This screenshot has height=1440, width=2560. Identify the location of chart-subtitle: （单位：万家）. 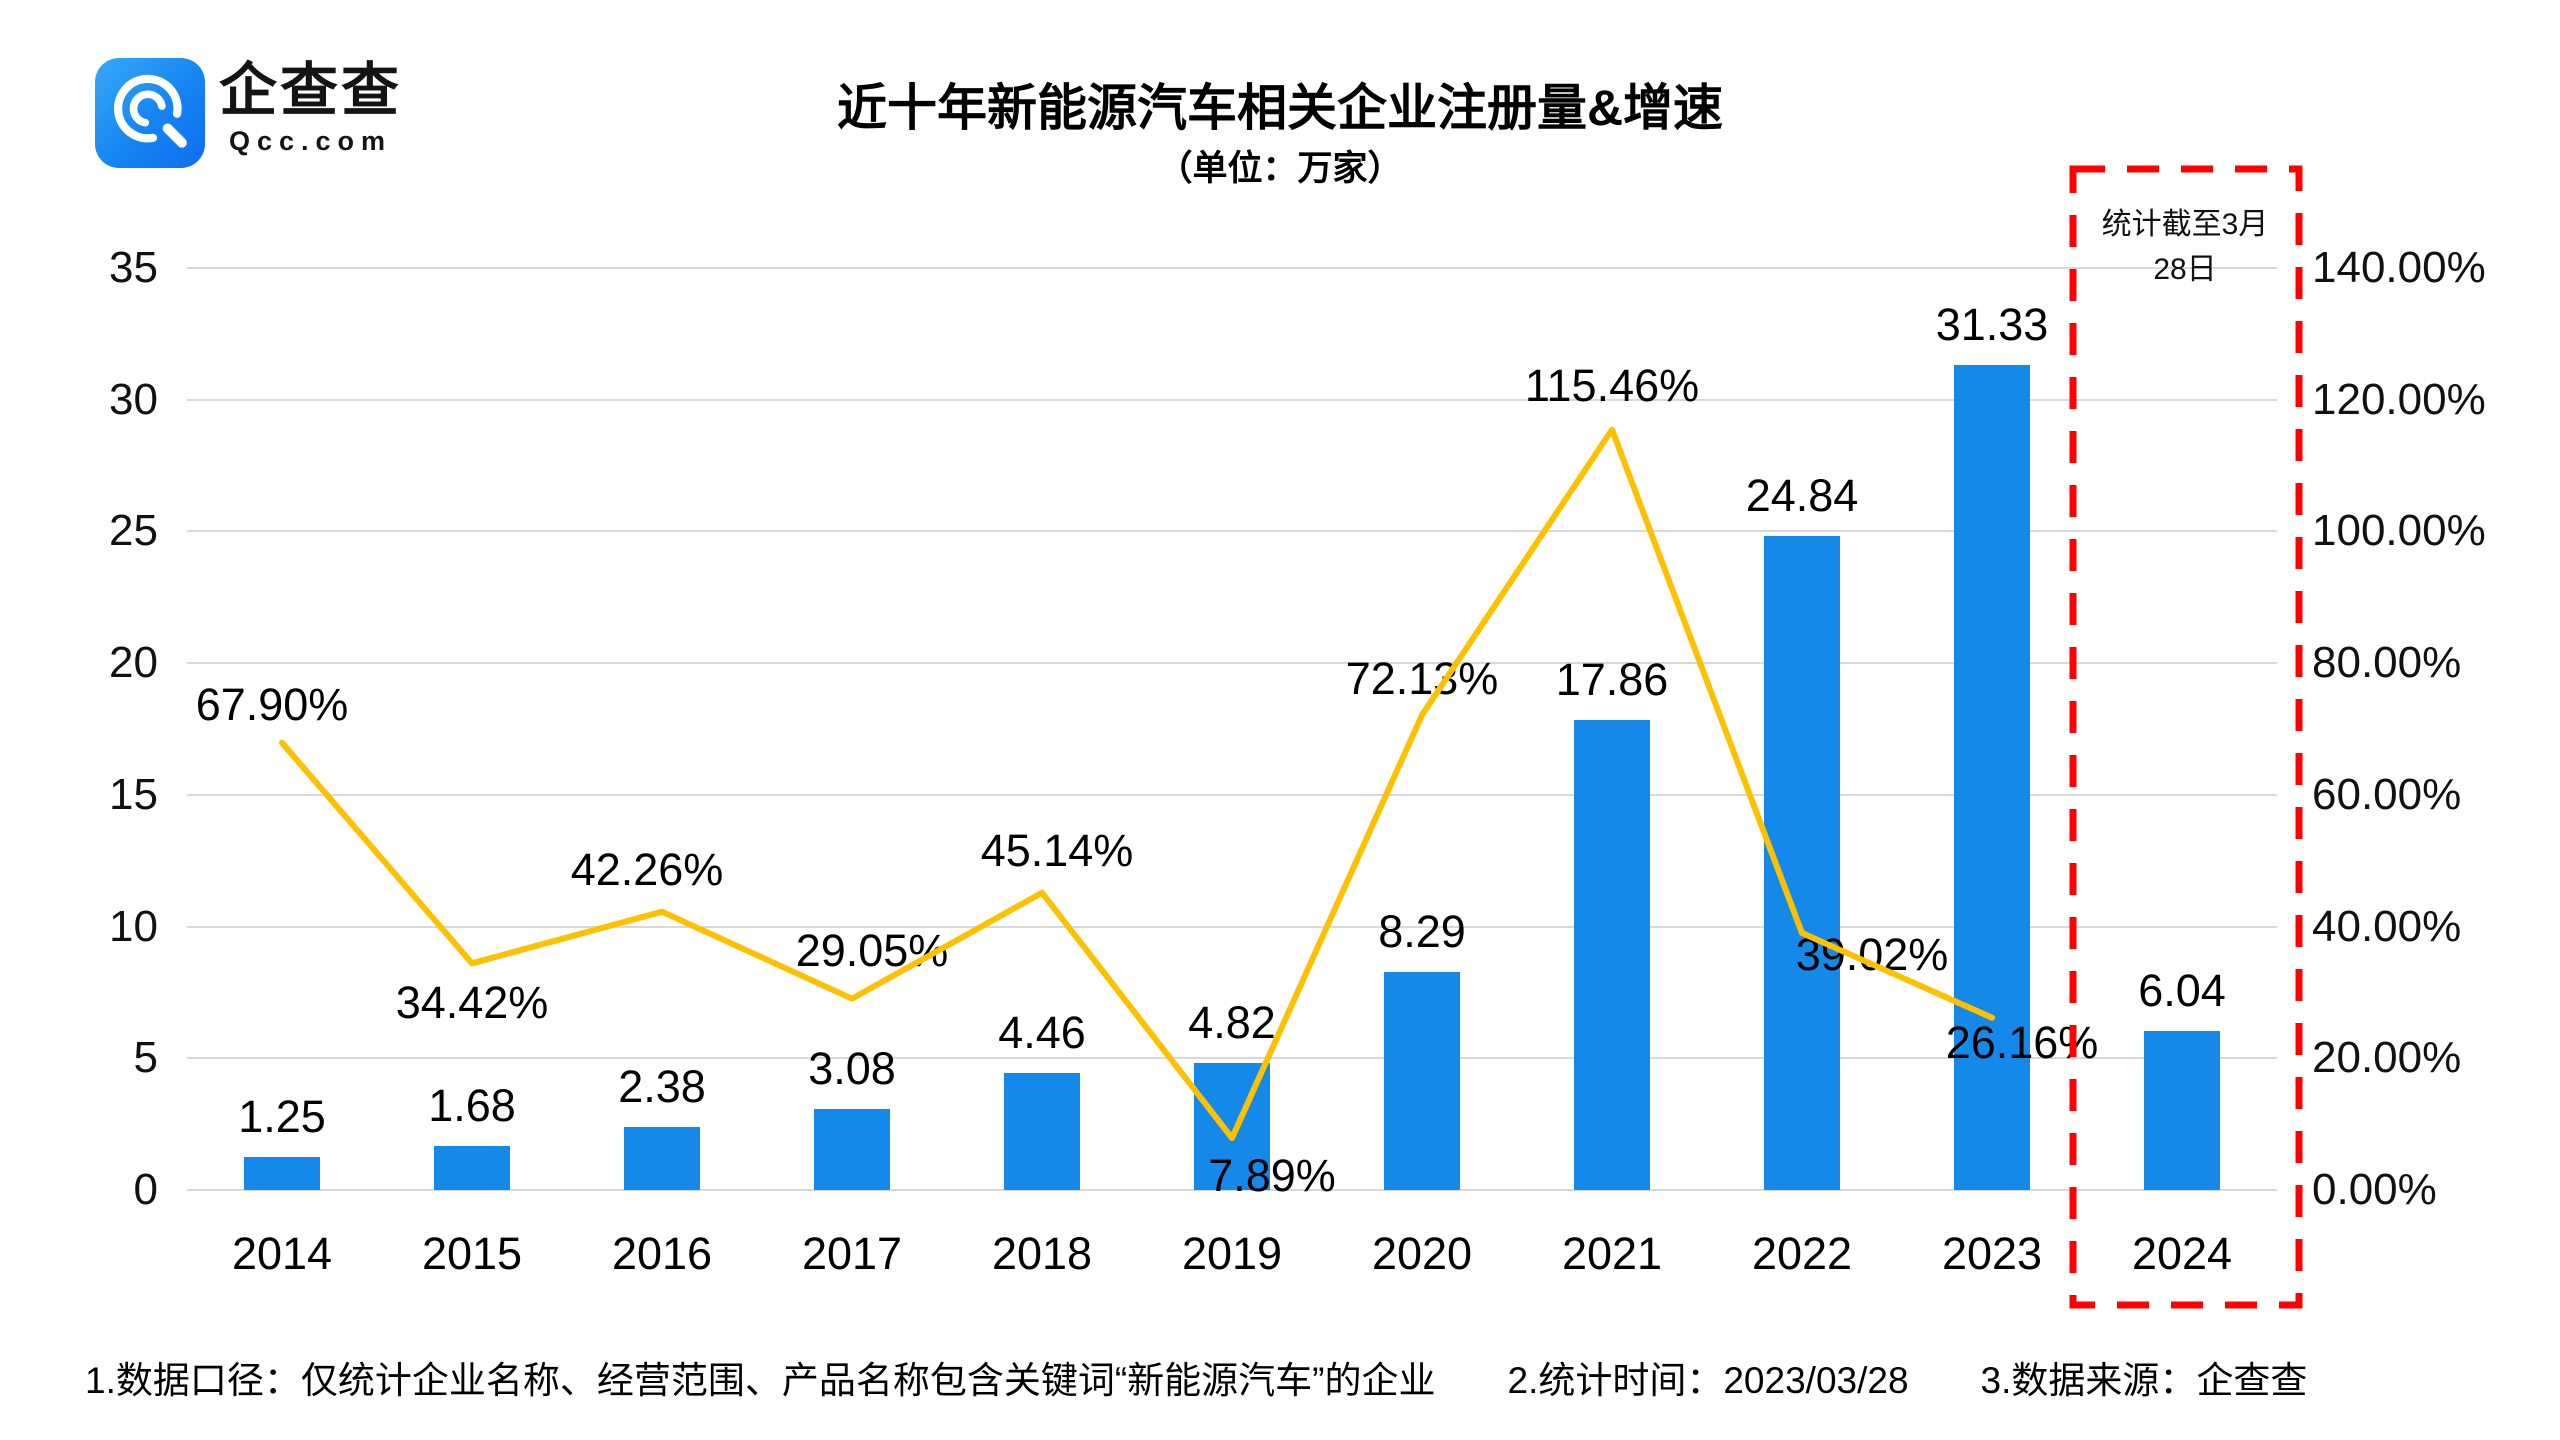
(1280, 168).